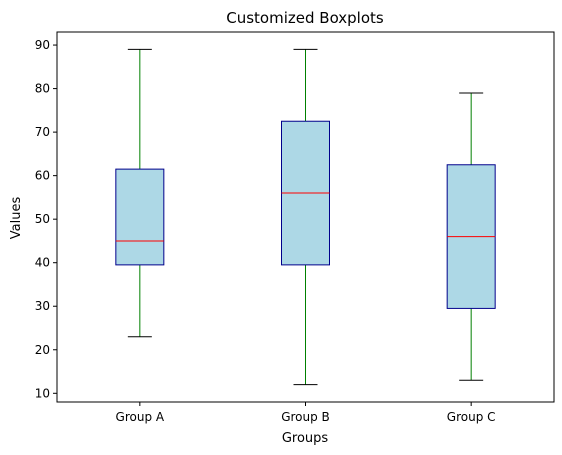 This screenshot has width=562, height=455. I want to click on y-tick-label: 90, so click(42, 45).